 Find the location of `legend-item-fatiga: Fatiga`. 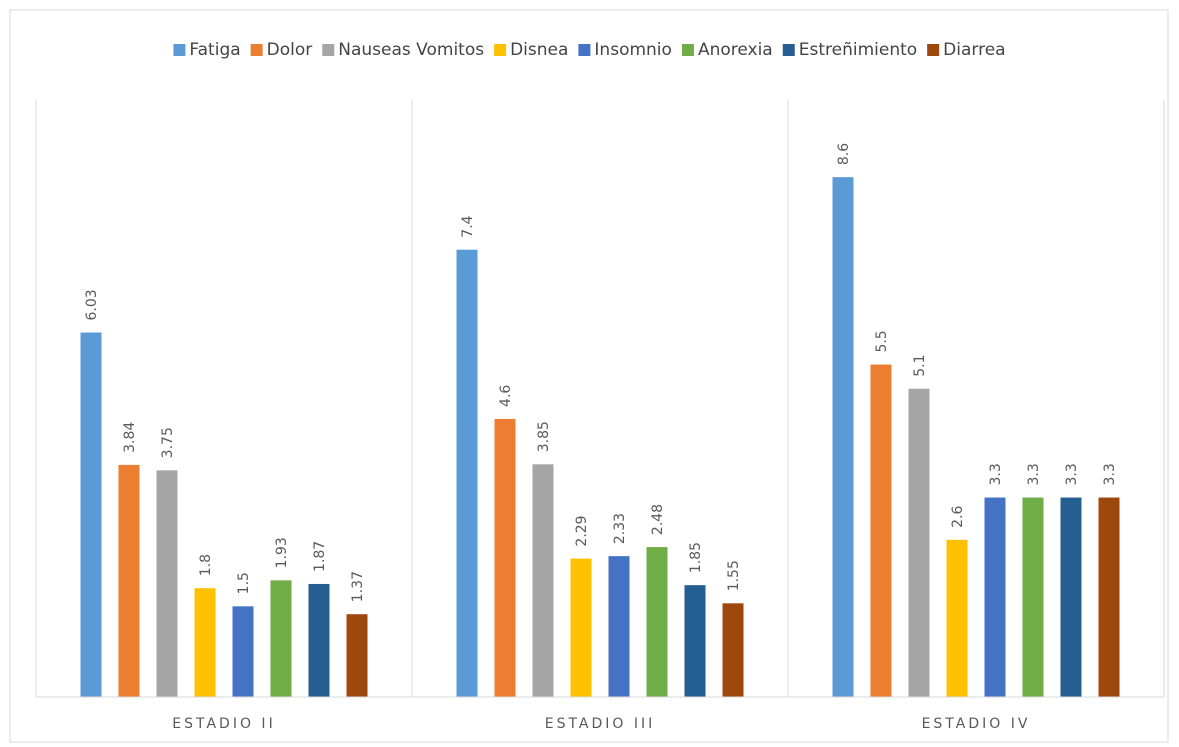

legend-item-fatiga: Fatiga is located at coordinates (207, 50).